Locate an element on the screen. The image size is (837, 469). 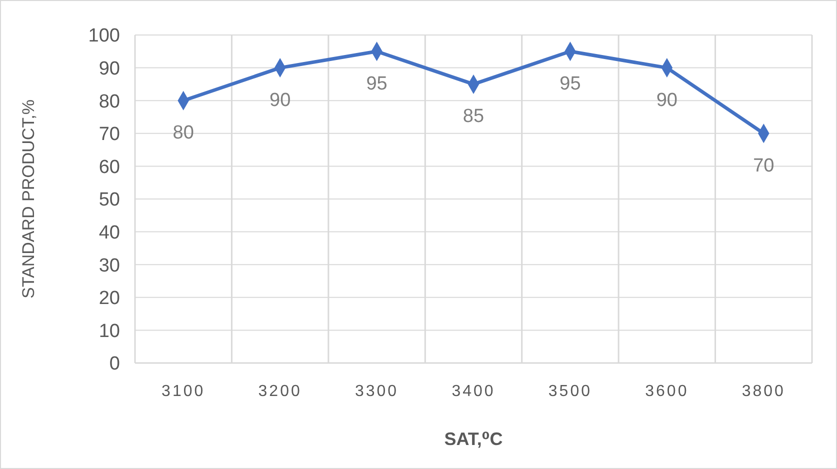
y-tick-label: 30 is located at coordinates (109, 265).